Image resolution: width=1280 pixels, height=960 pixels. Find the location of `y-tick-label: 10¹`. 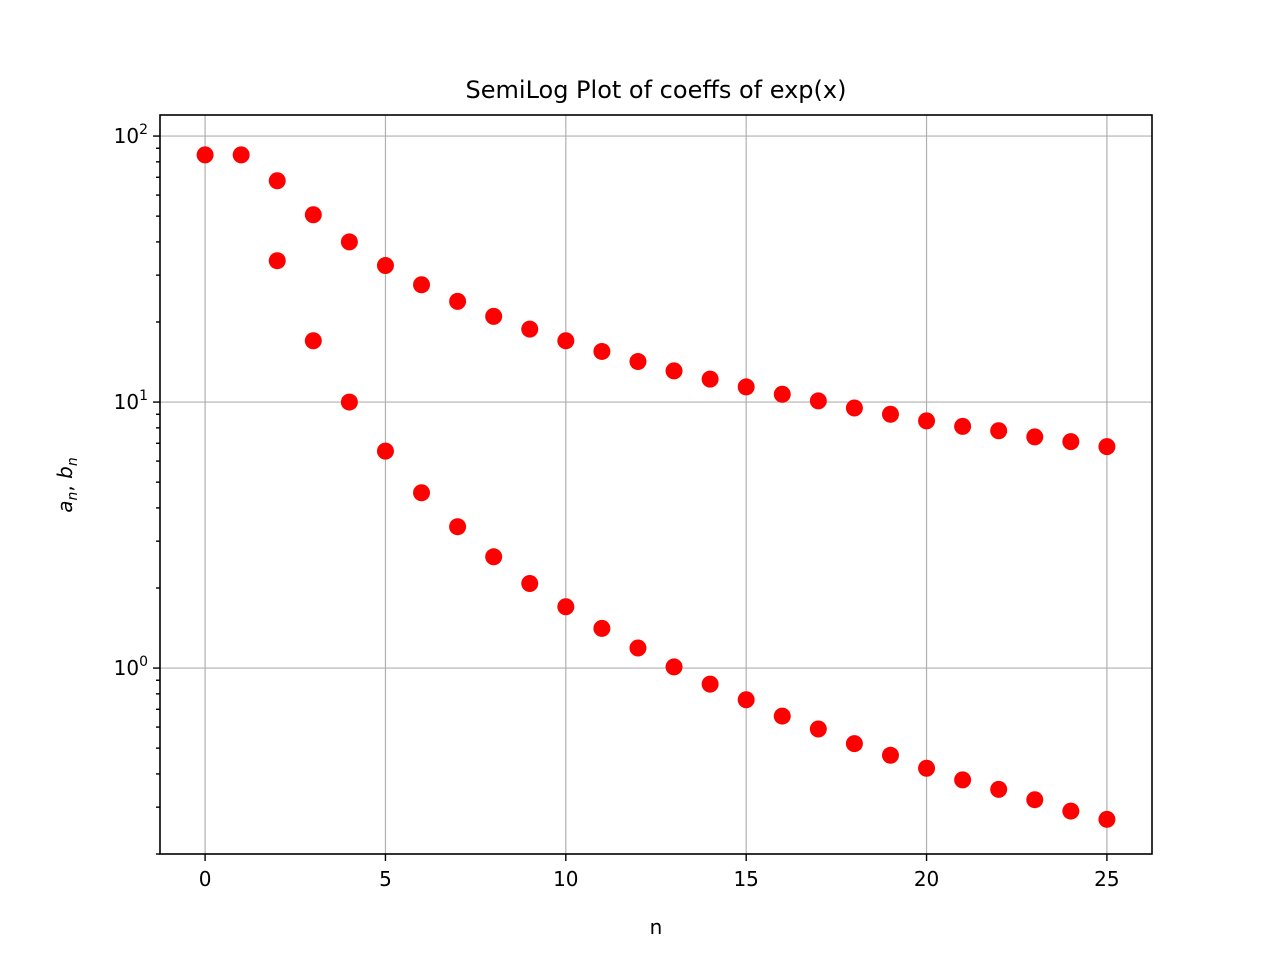

y-tick-label: 10¹ is located at coordinates (131, 401).